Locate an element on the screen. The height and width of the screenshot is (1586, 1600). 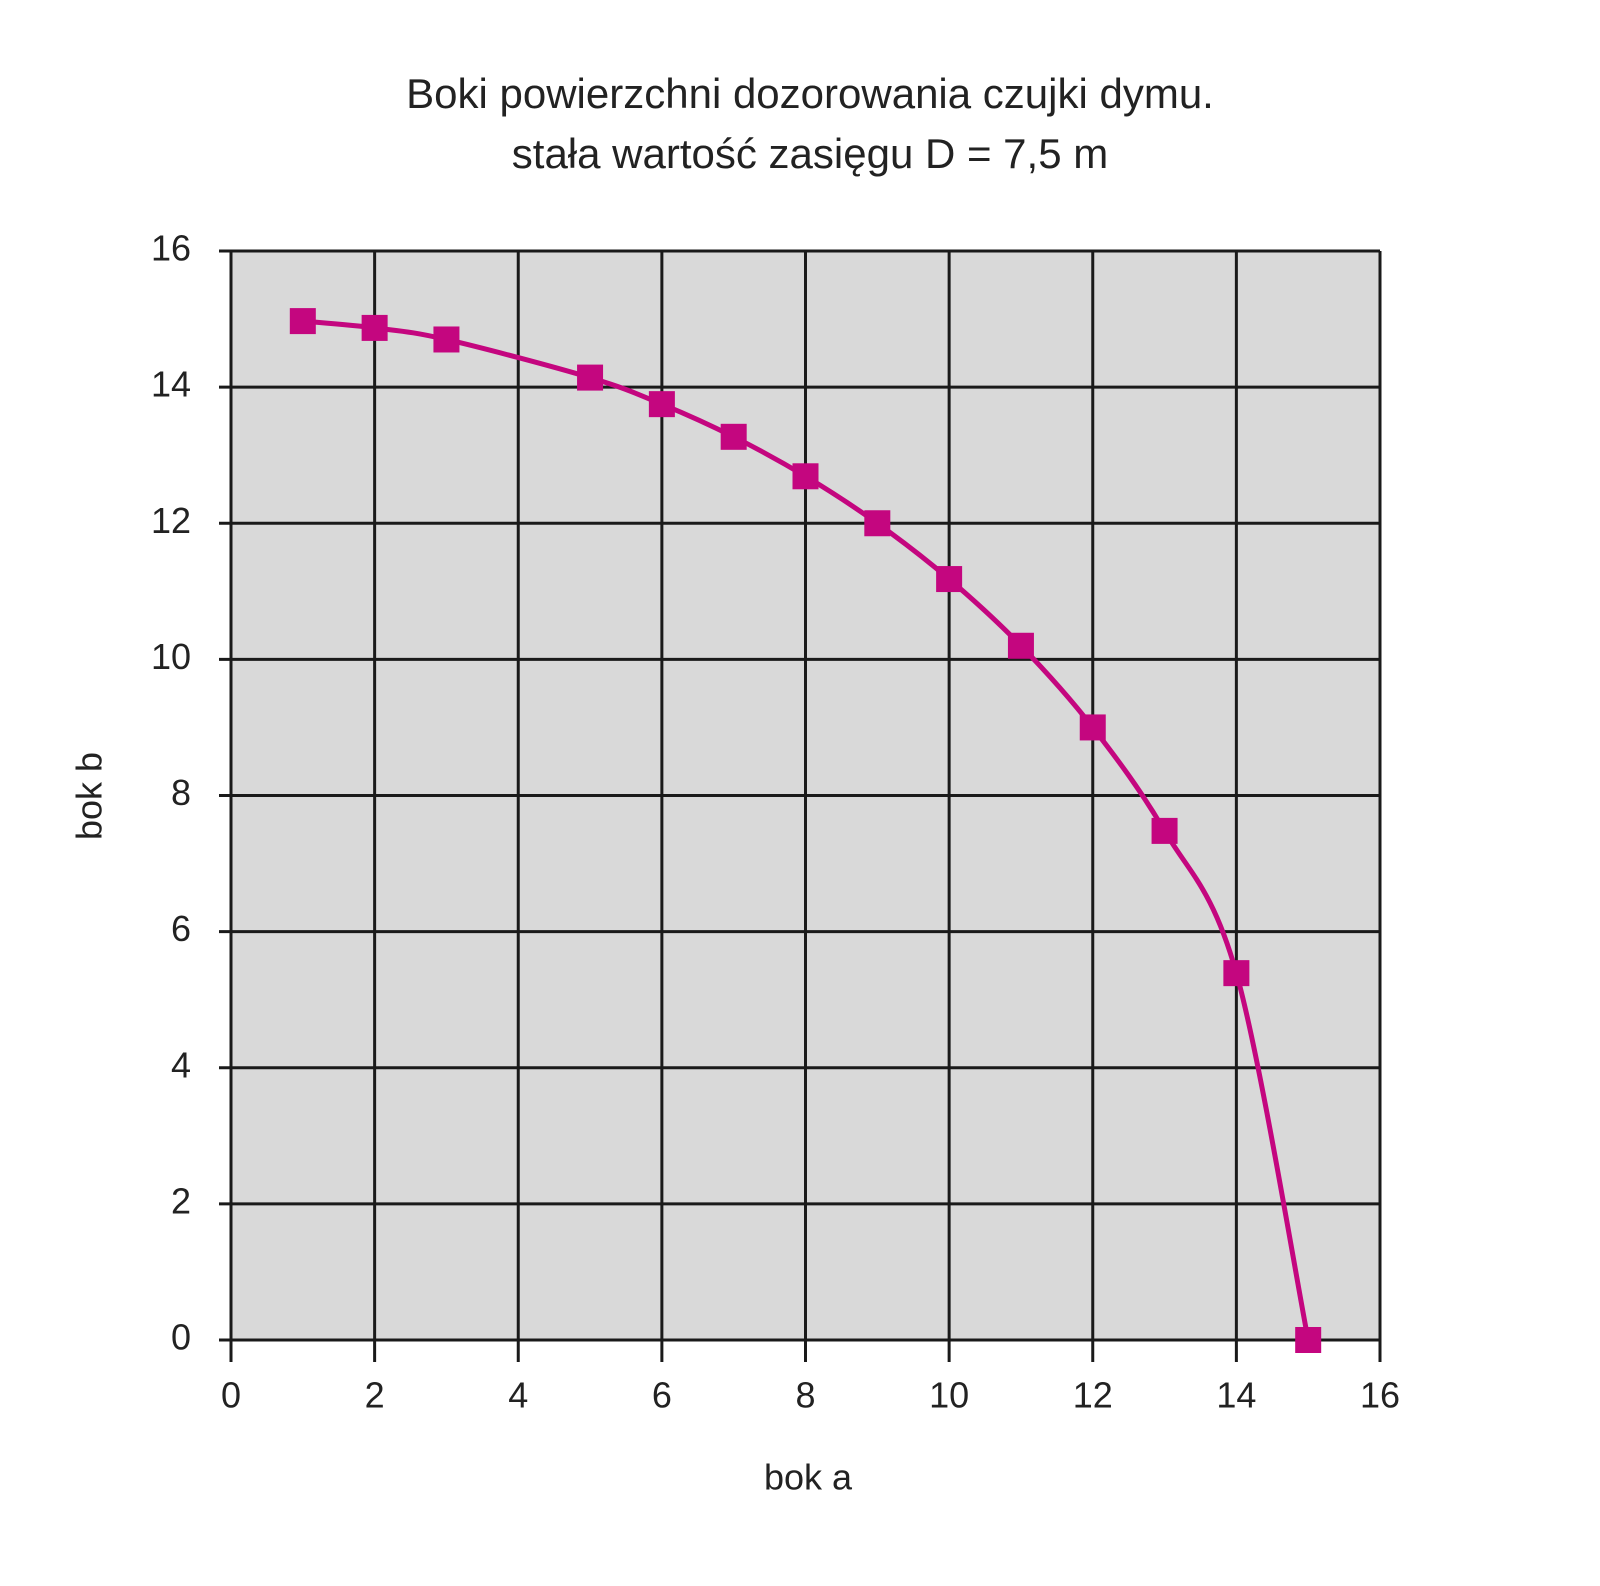
x-tick-label: 12 is located at coordinates (1093, 1395).